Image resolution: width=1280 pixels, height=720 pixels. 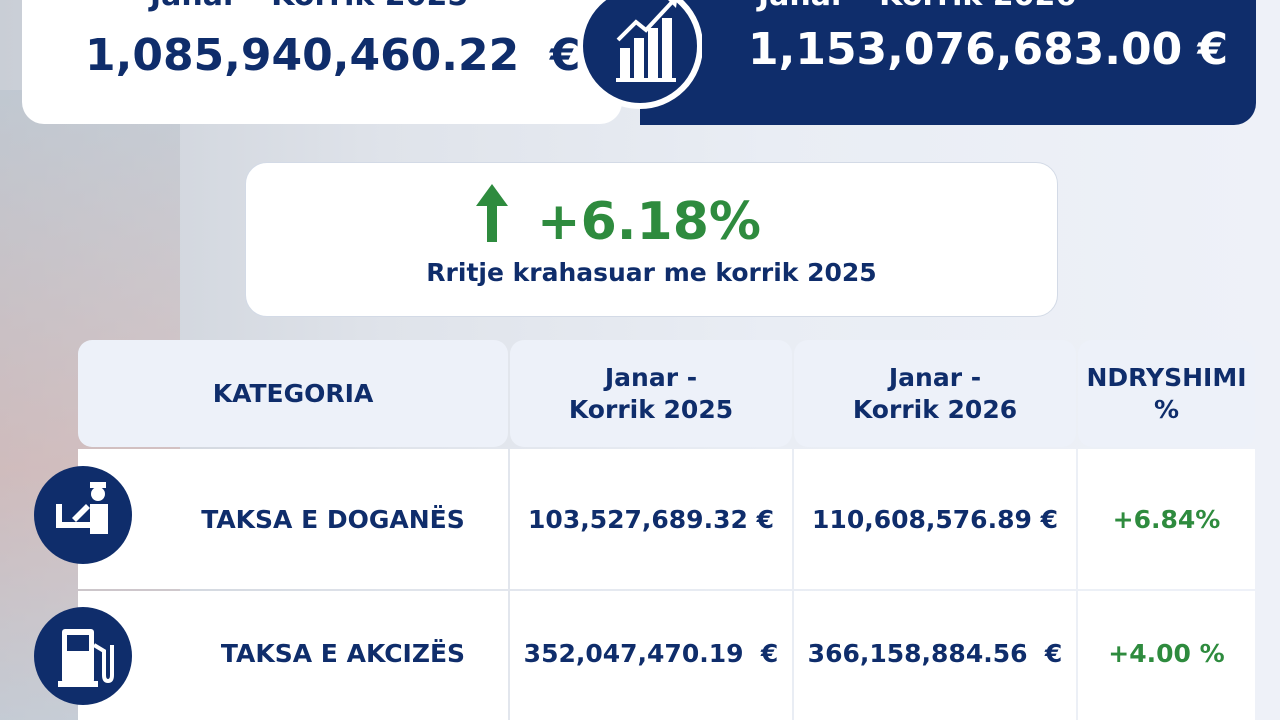 I want to click on value-cell: 110,608,576.89 €, so click(x=935, y=519).